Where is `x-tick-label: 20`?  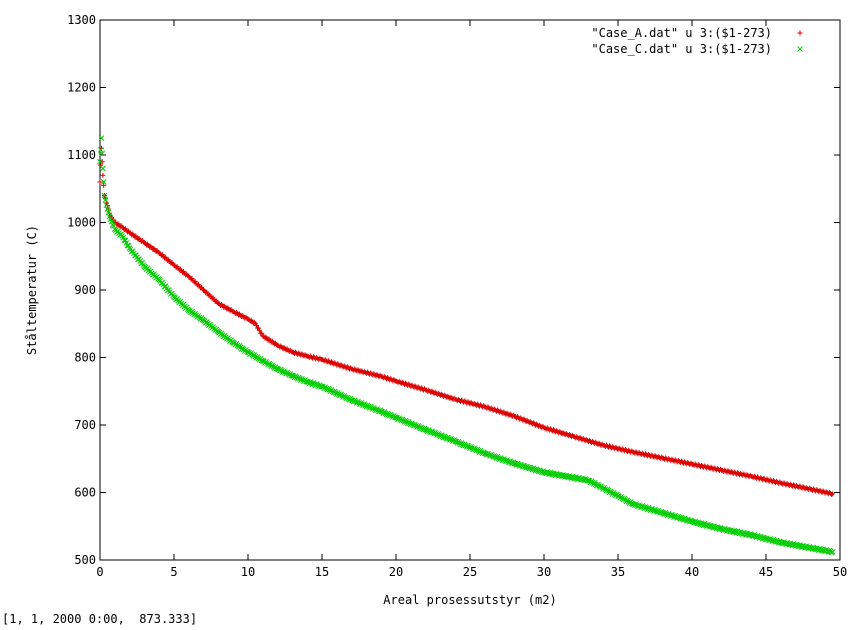 x-tick-label: 20 is located at coordinates (396, 572).